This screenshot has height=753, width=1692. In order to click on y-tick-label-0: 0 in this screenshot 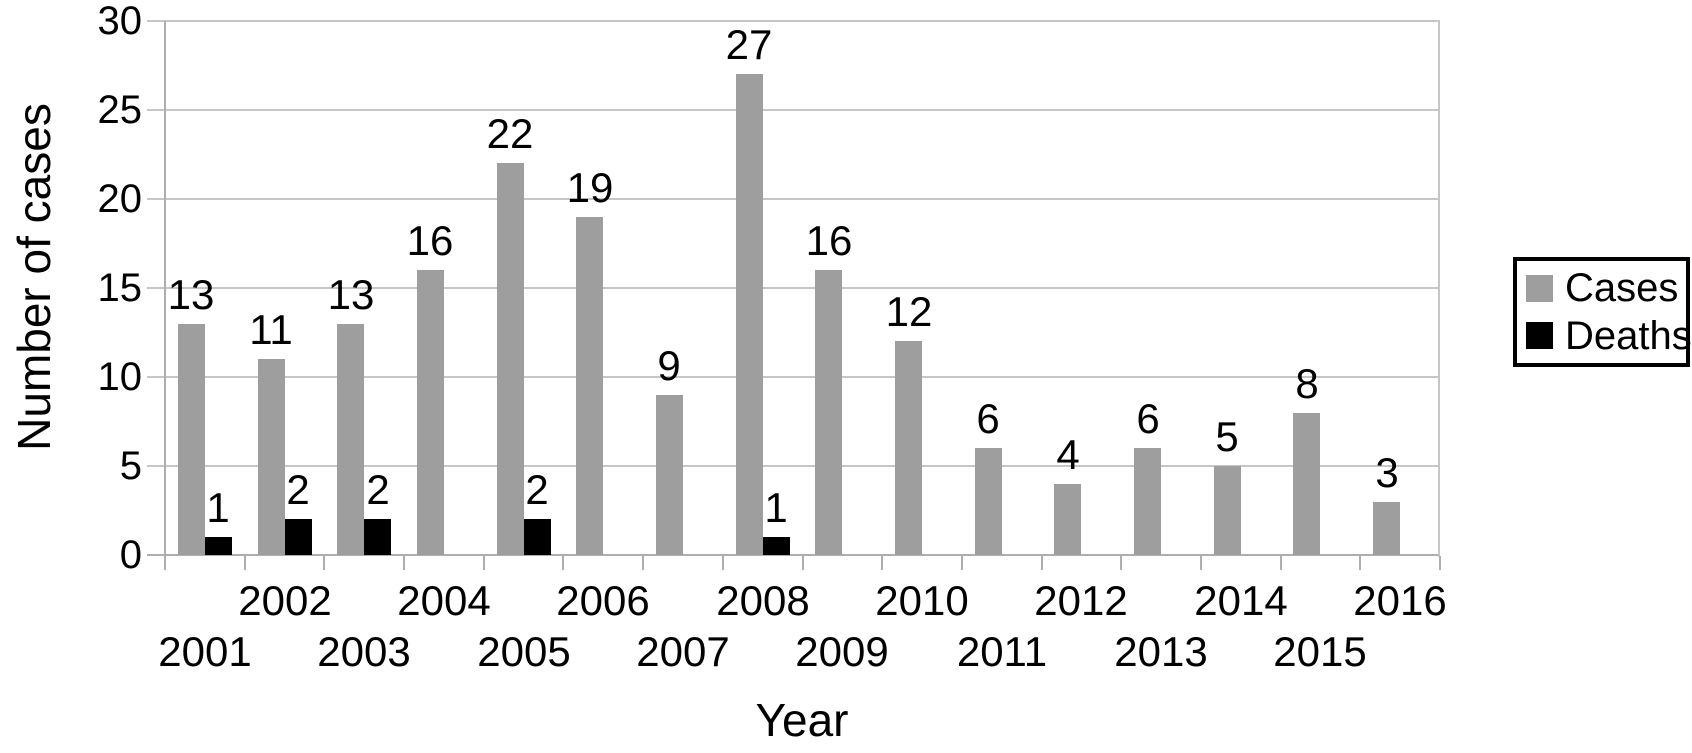, I will do `click(130, 555)`.